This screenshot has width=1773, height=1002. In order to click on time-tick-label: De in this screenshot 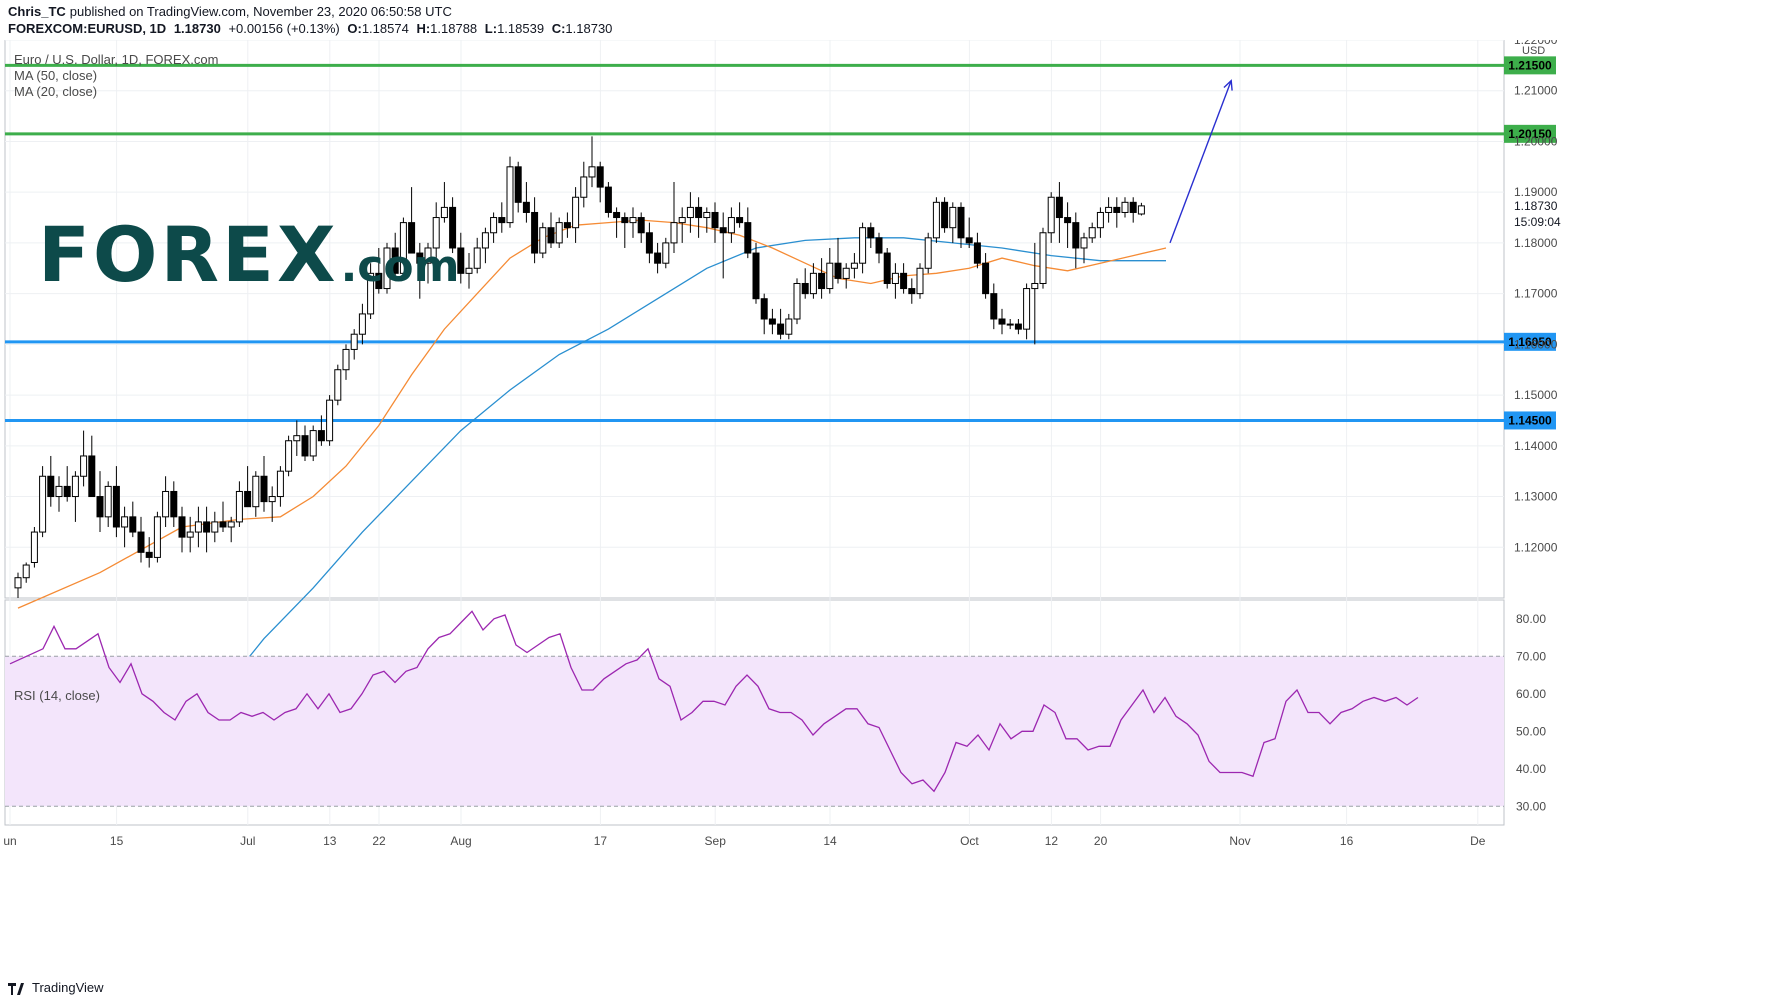, I will do `click(1478, 841)`.